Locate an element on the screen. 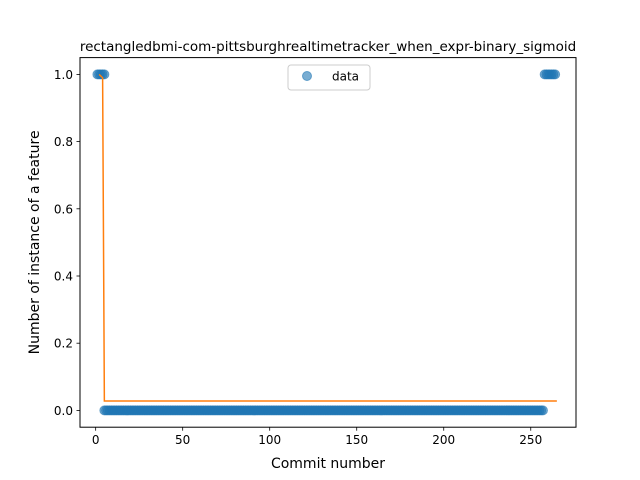 The image size is (640, 480). y-tick-label: 1.0 is located at coordinates (63, 75).